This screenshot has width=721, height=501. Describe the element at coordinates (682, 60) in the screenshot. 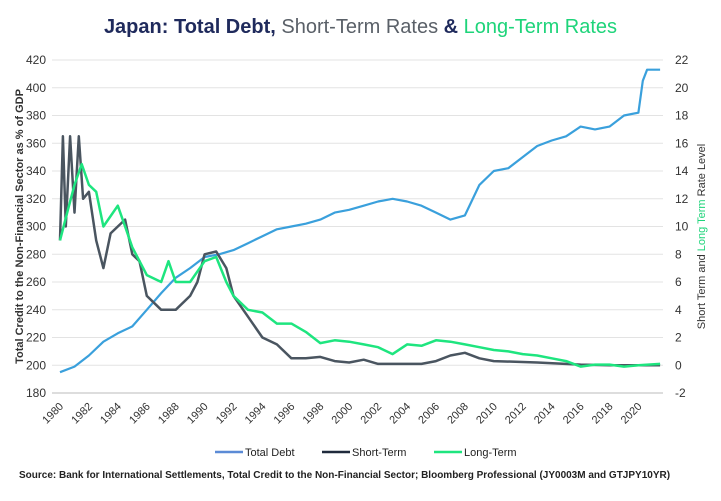

I see `y-right-tick-label: 22` at that location.